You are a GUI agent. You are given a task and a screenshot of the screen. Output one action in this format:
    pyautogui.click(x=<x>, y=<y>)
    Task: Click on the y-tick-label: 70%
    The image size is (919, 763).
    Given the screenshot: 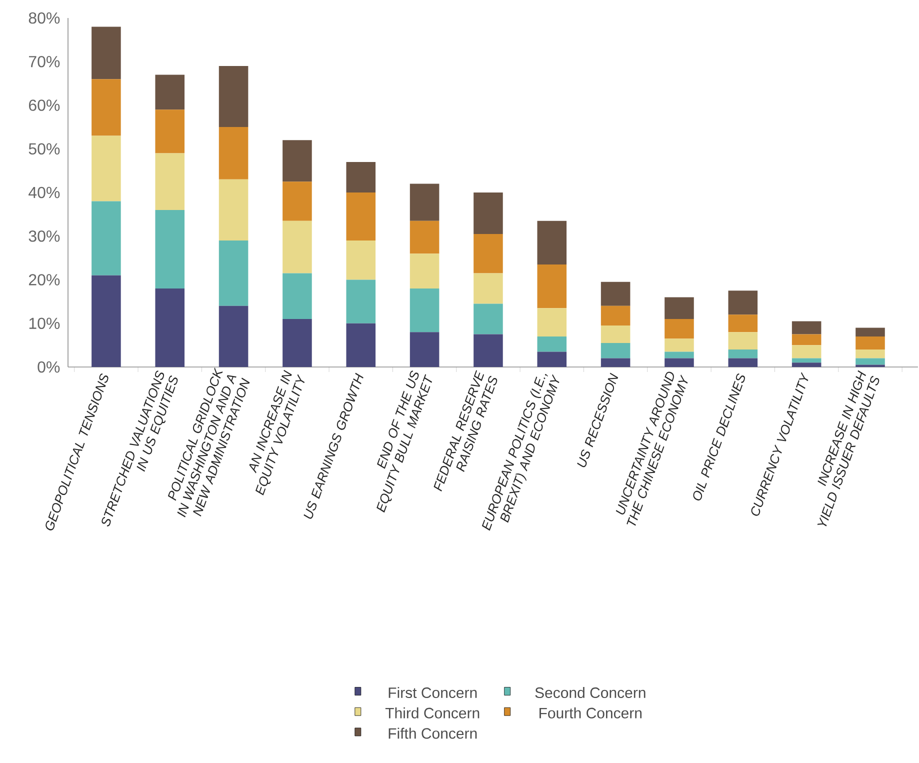 What is the action you would take?
    pyautogui.click(x=44, y=62)
    